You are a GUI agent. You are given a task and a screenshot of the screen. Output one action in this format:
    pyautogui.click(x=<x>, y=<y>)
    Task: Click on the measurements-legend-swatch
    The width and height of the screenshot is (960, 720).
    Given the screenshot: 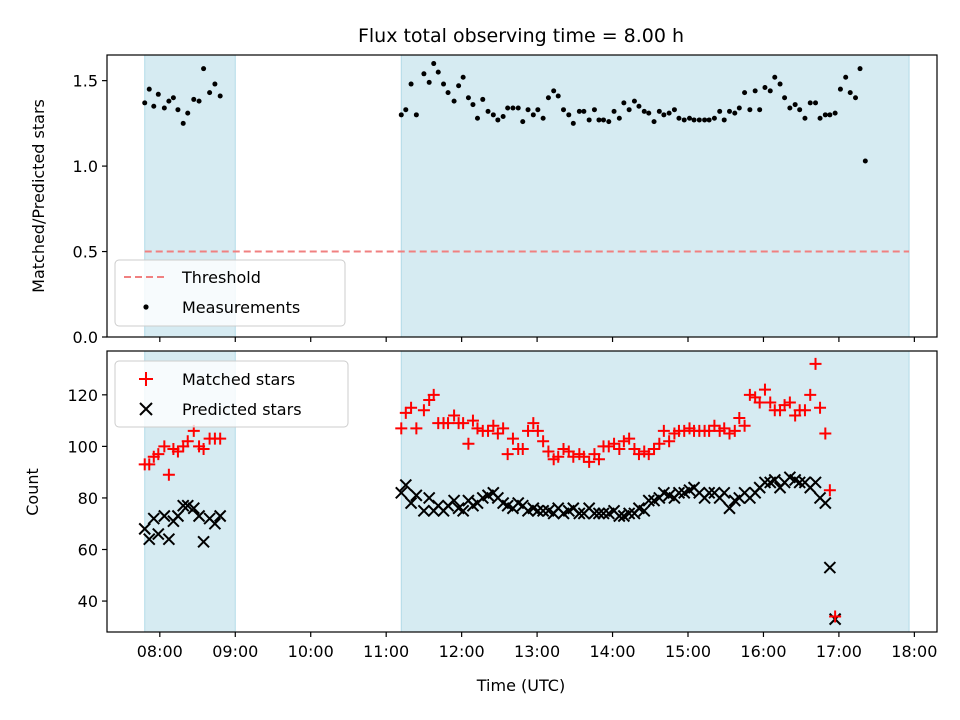 What is the action you would take?
    pyautogui.click(x=146, y=307)
    